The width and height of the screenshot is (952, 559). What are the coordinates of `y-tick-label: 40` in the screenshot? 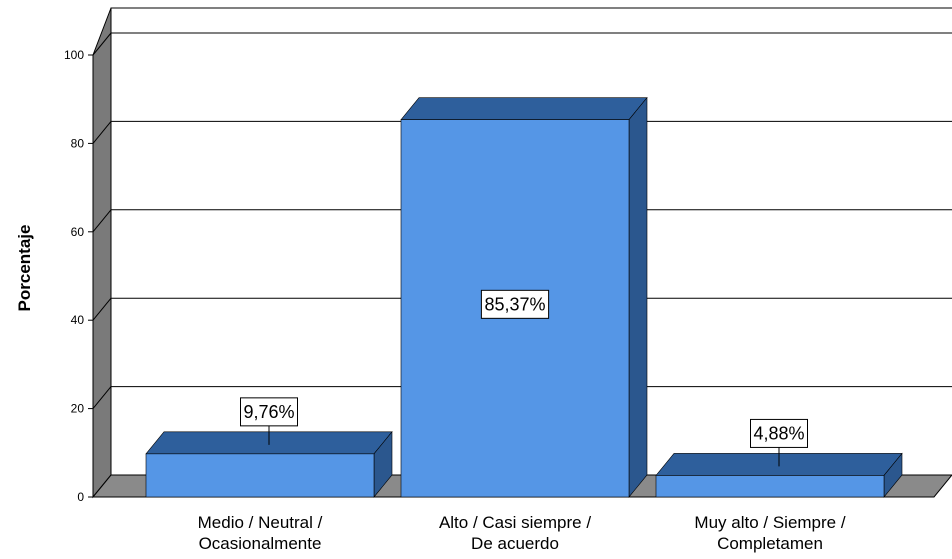 It's located at (78, 320).